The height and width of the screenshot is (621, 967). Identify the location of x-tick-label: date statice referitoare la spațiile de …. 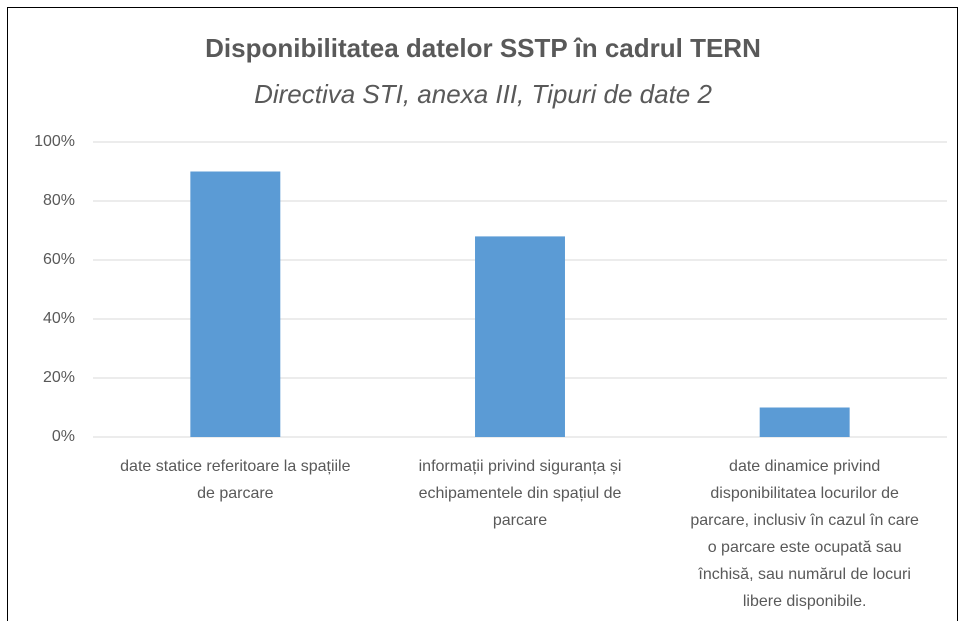
(235, 480).